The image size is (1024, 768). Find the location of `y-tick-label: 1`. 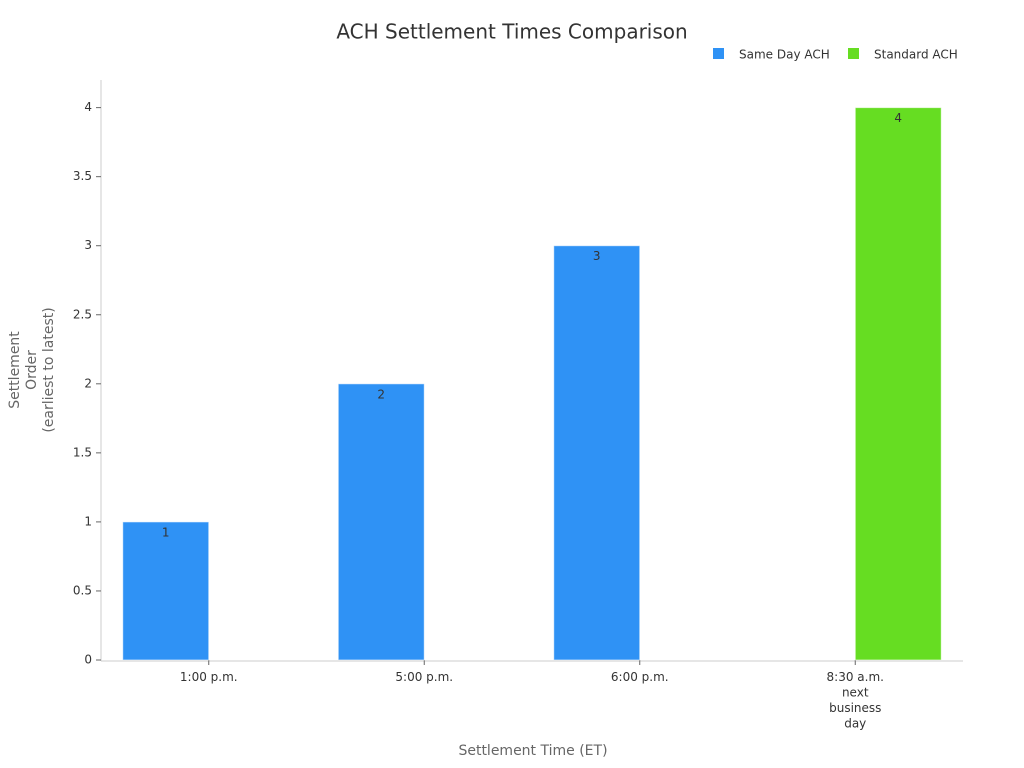

y-tick-label: 1 is located at coordinates (88, 521).